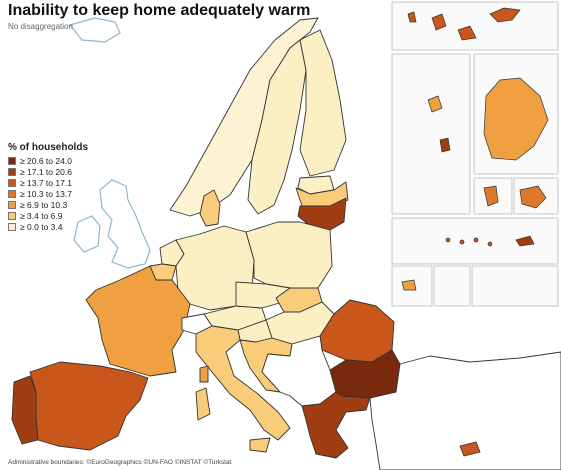 The height and width of the screenshot is (470, 561). Describe the element at coordinates (470, 449) in the screenshot. I see `cyprus-region` at that location.